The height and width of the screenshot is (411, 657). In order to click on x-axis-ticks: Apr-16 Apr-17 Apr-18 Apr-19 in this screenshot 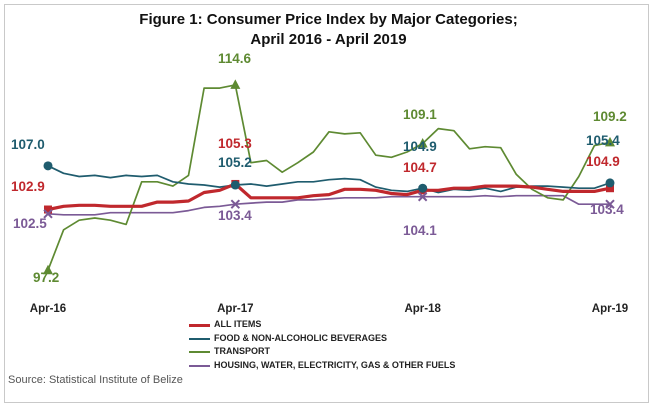, I will do `click(329, 309)`.